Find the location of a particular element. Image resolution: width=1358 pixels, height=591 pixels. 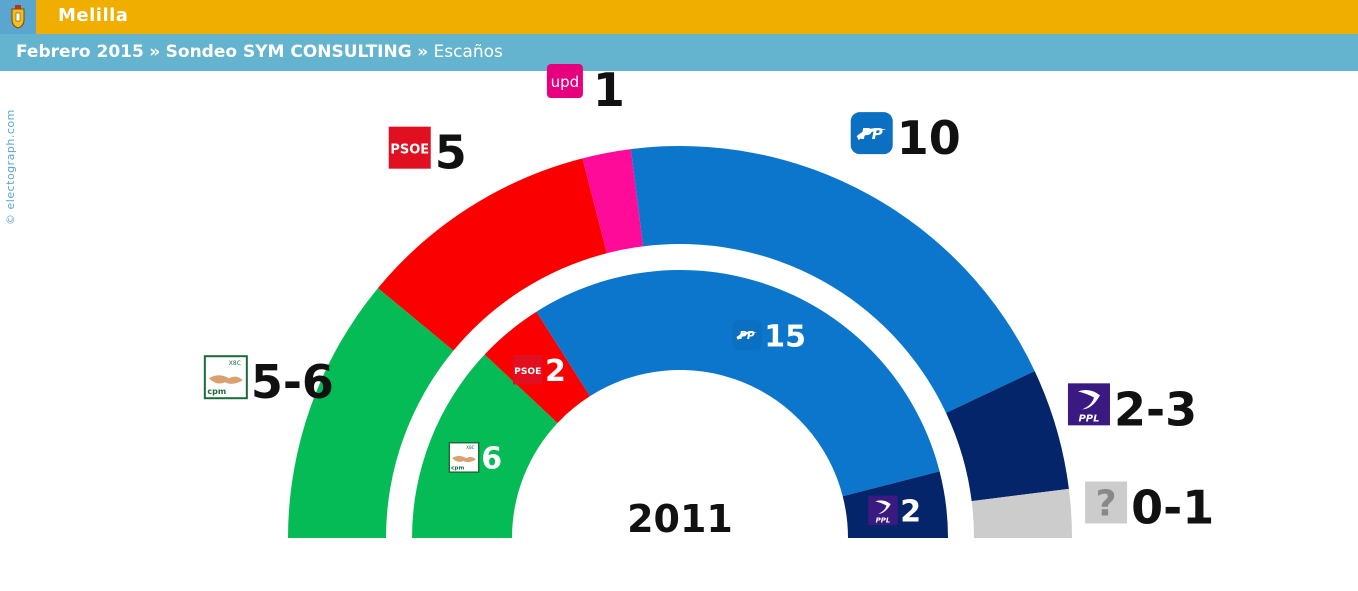

outer-segment-pp is located at coordinates (832, 279).